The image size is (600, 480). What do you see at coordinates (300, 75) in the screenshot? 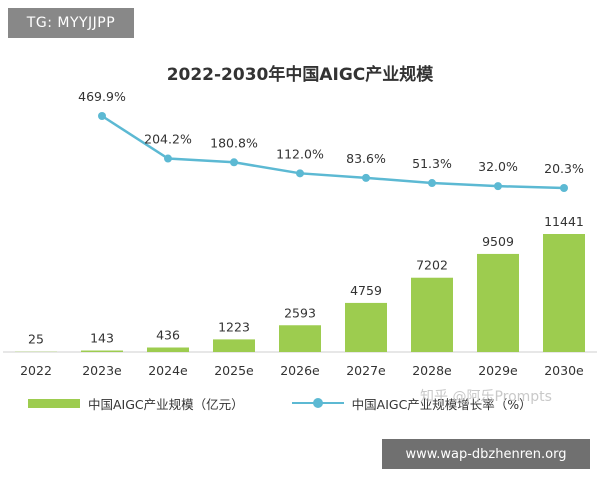
I see `chart-title: 2022-2030年中国AIGC产业规模` at bounding box center [300, 75].